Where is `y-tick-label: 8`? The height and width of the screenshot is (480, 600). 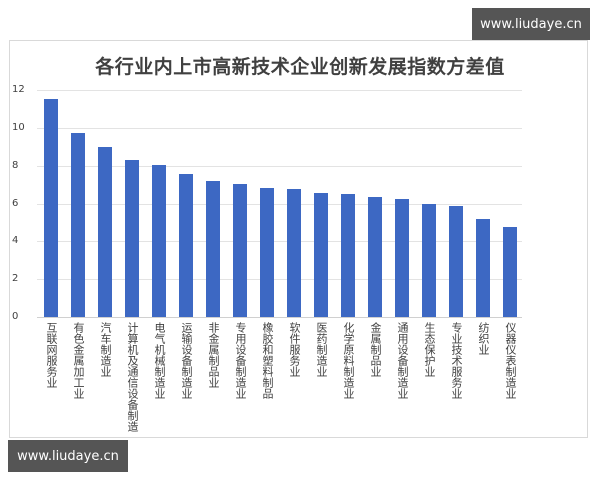
y-tick-label: 8 is located at coordinates (15, 165).